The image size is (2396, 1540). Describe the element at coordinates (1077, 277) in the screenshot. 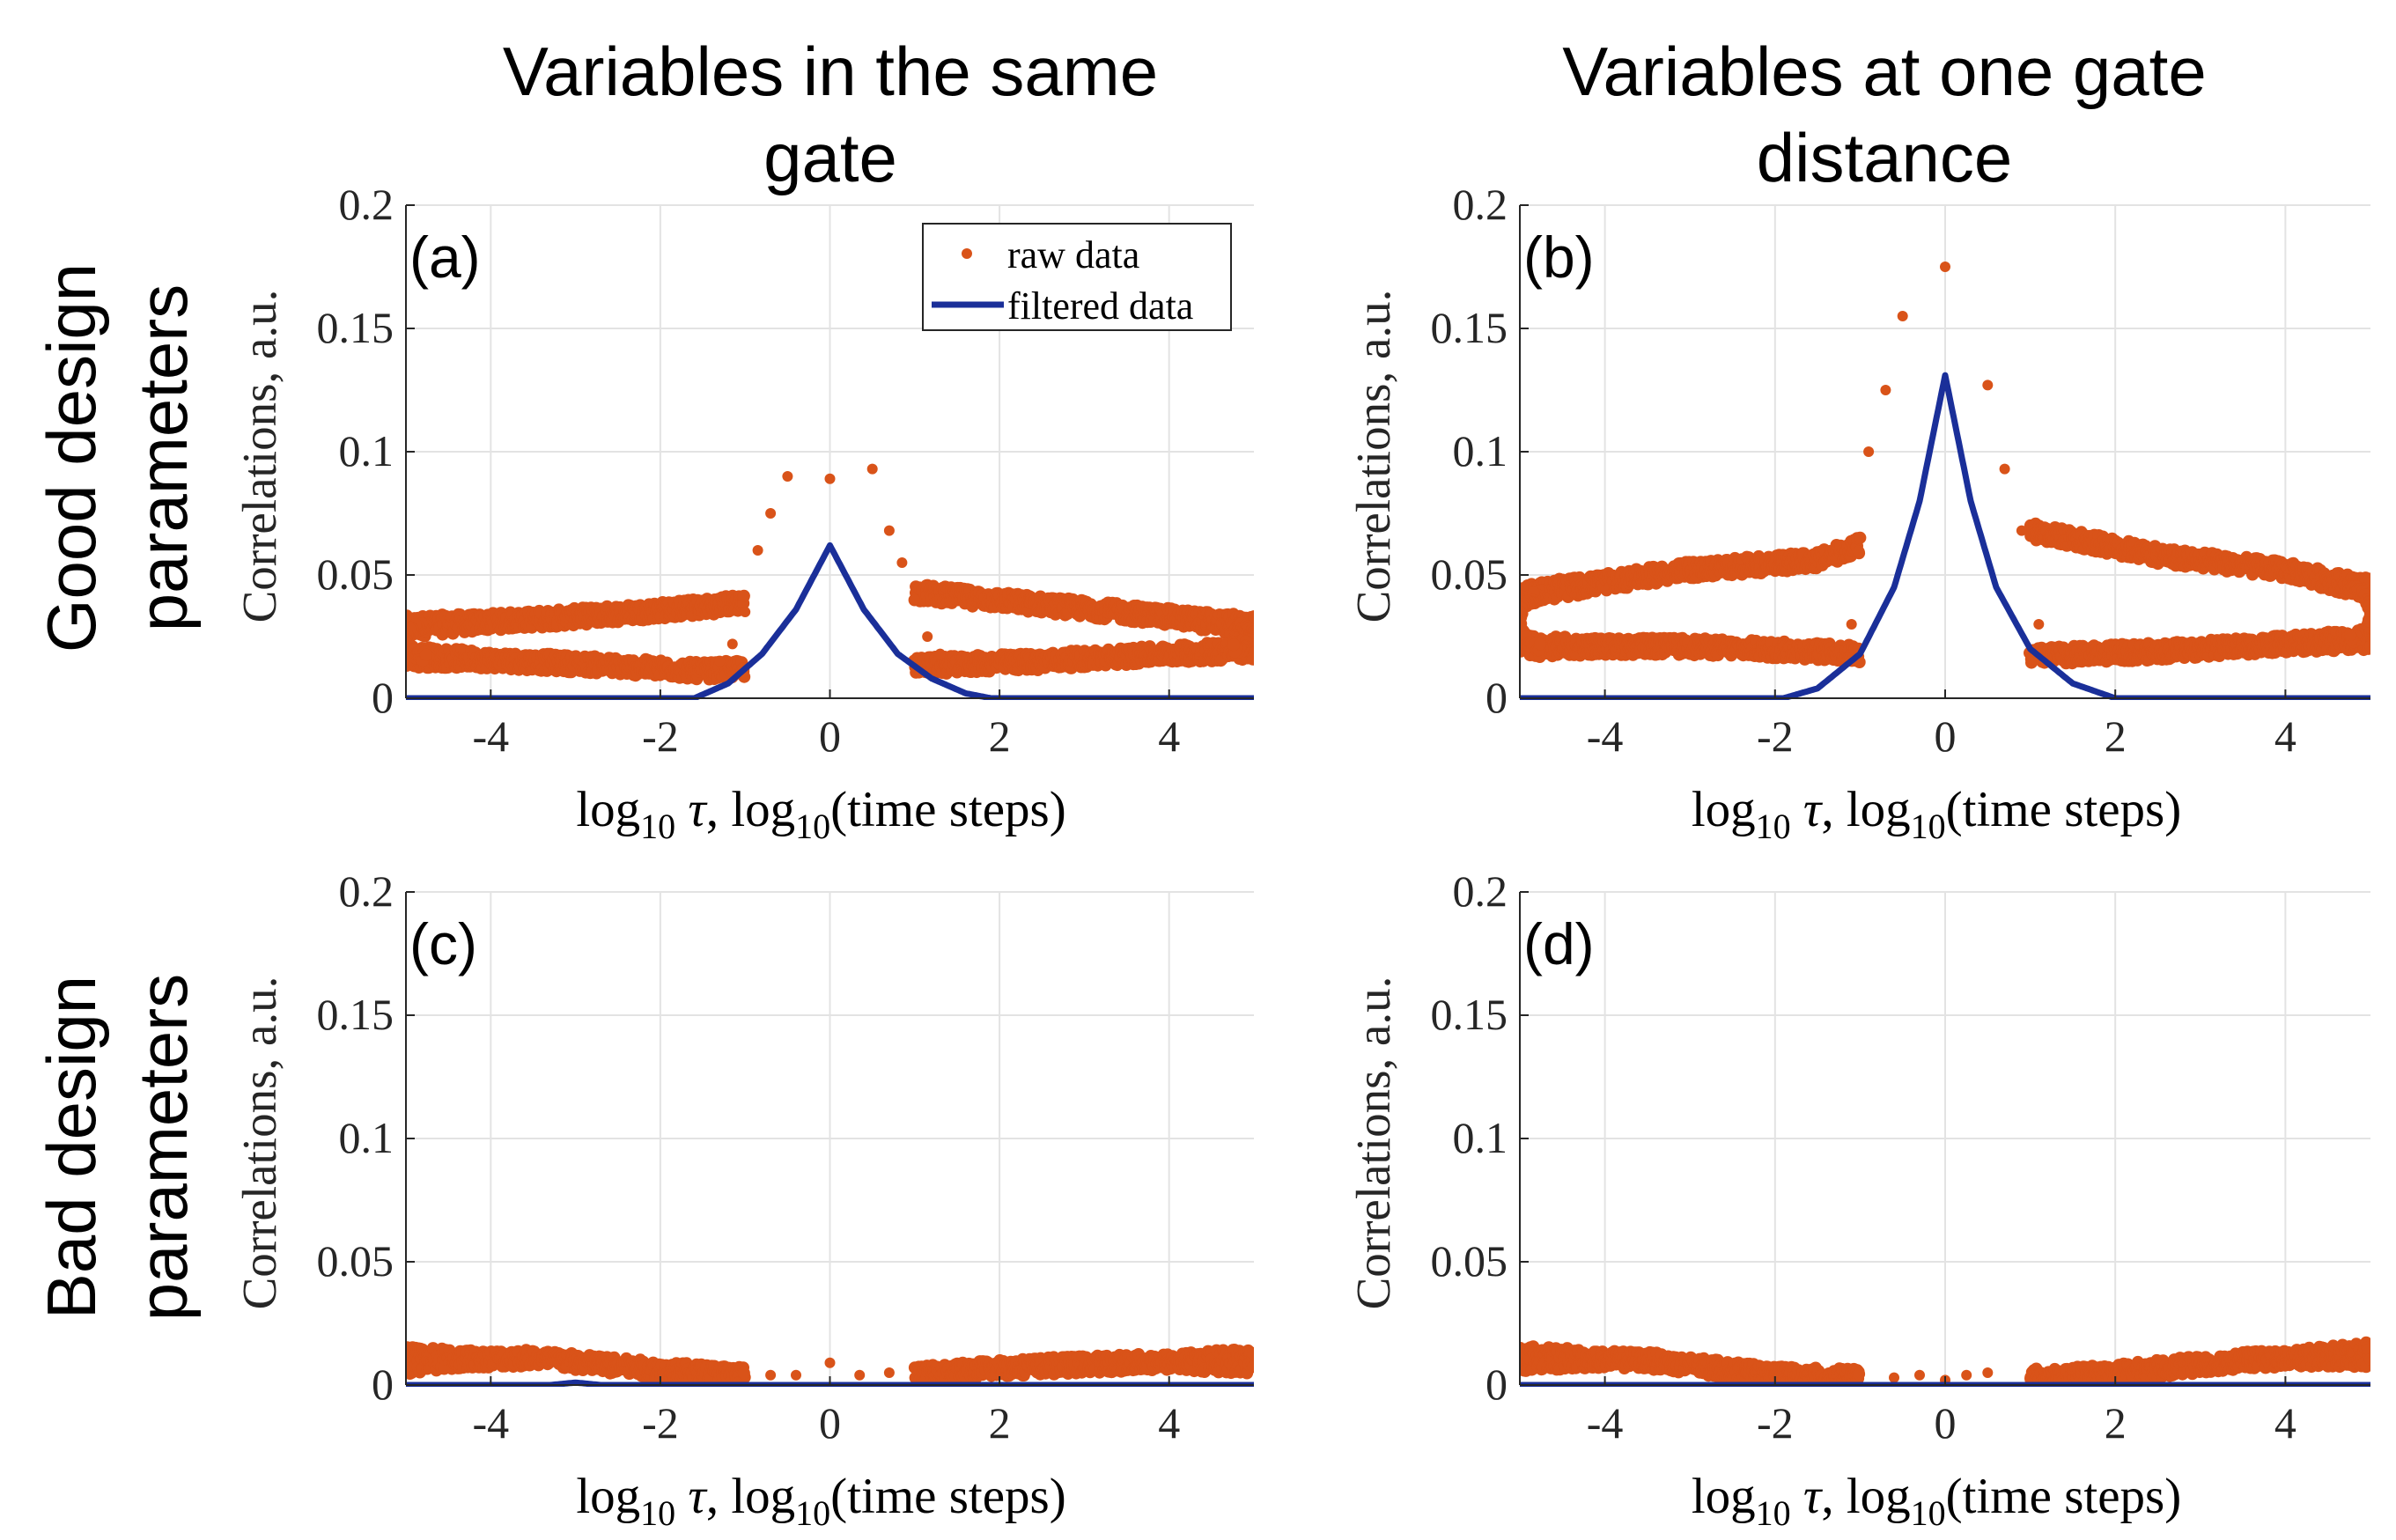

I see `legend-box` at that location.